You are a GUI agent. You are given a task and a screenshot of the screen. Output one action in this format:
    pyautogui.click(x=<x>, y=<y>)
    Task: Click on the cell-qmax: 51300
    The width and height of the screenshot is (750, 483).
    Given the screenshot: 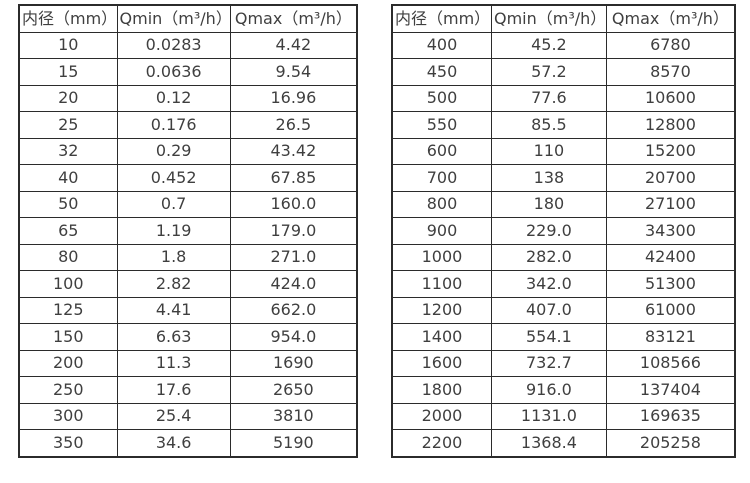 What is the action you would take?
    pyautogui.click(x=670, y=284)
    